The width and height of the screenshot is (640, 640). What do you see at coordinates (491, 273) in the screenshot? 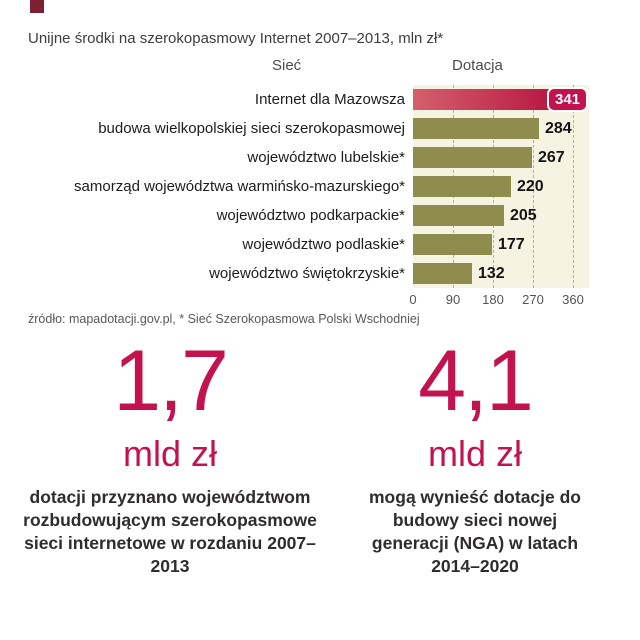
I see `bar-value: 132` at bounding box center [491, 273].